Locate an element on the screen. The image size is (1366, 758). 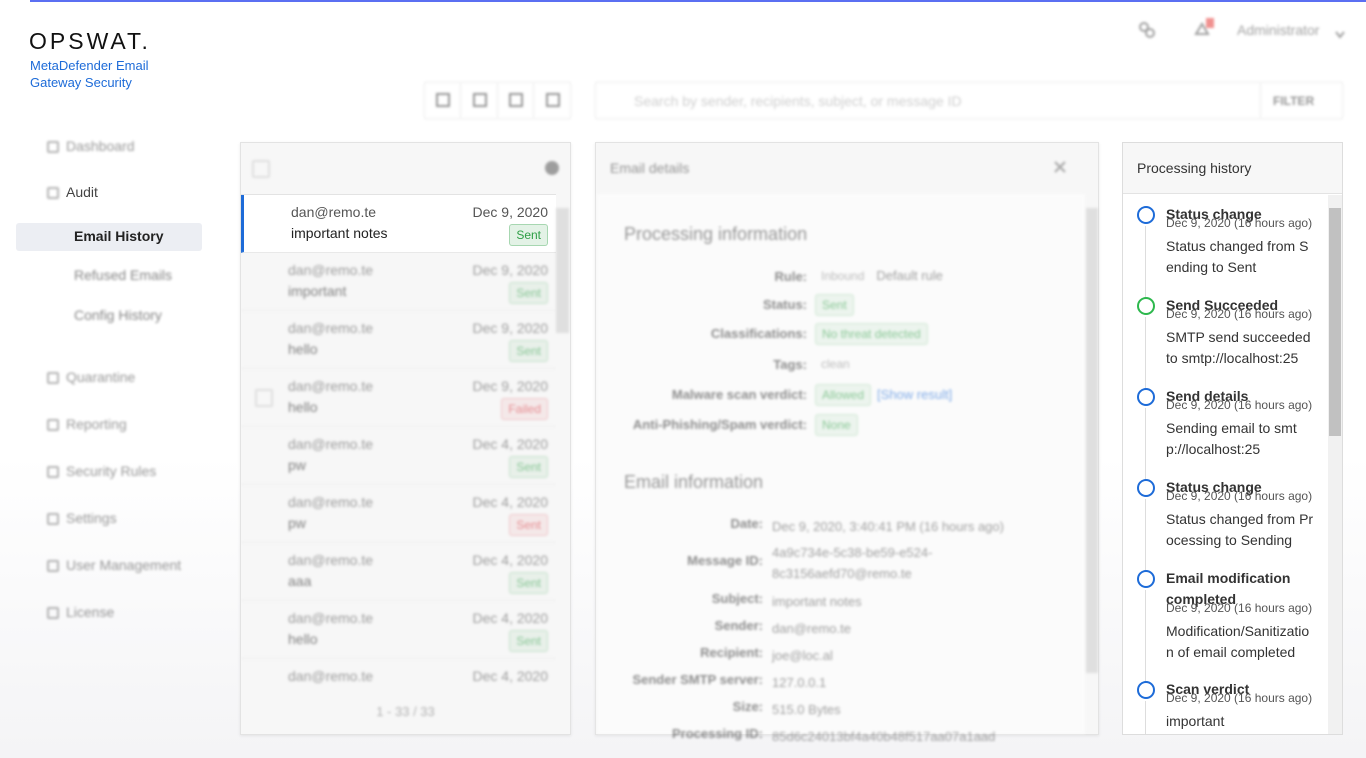
event-desc: Status changed from Sending to Sent is located at coordinates (1237, 256).